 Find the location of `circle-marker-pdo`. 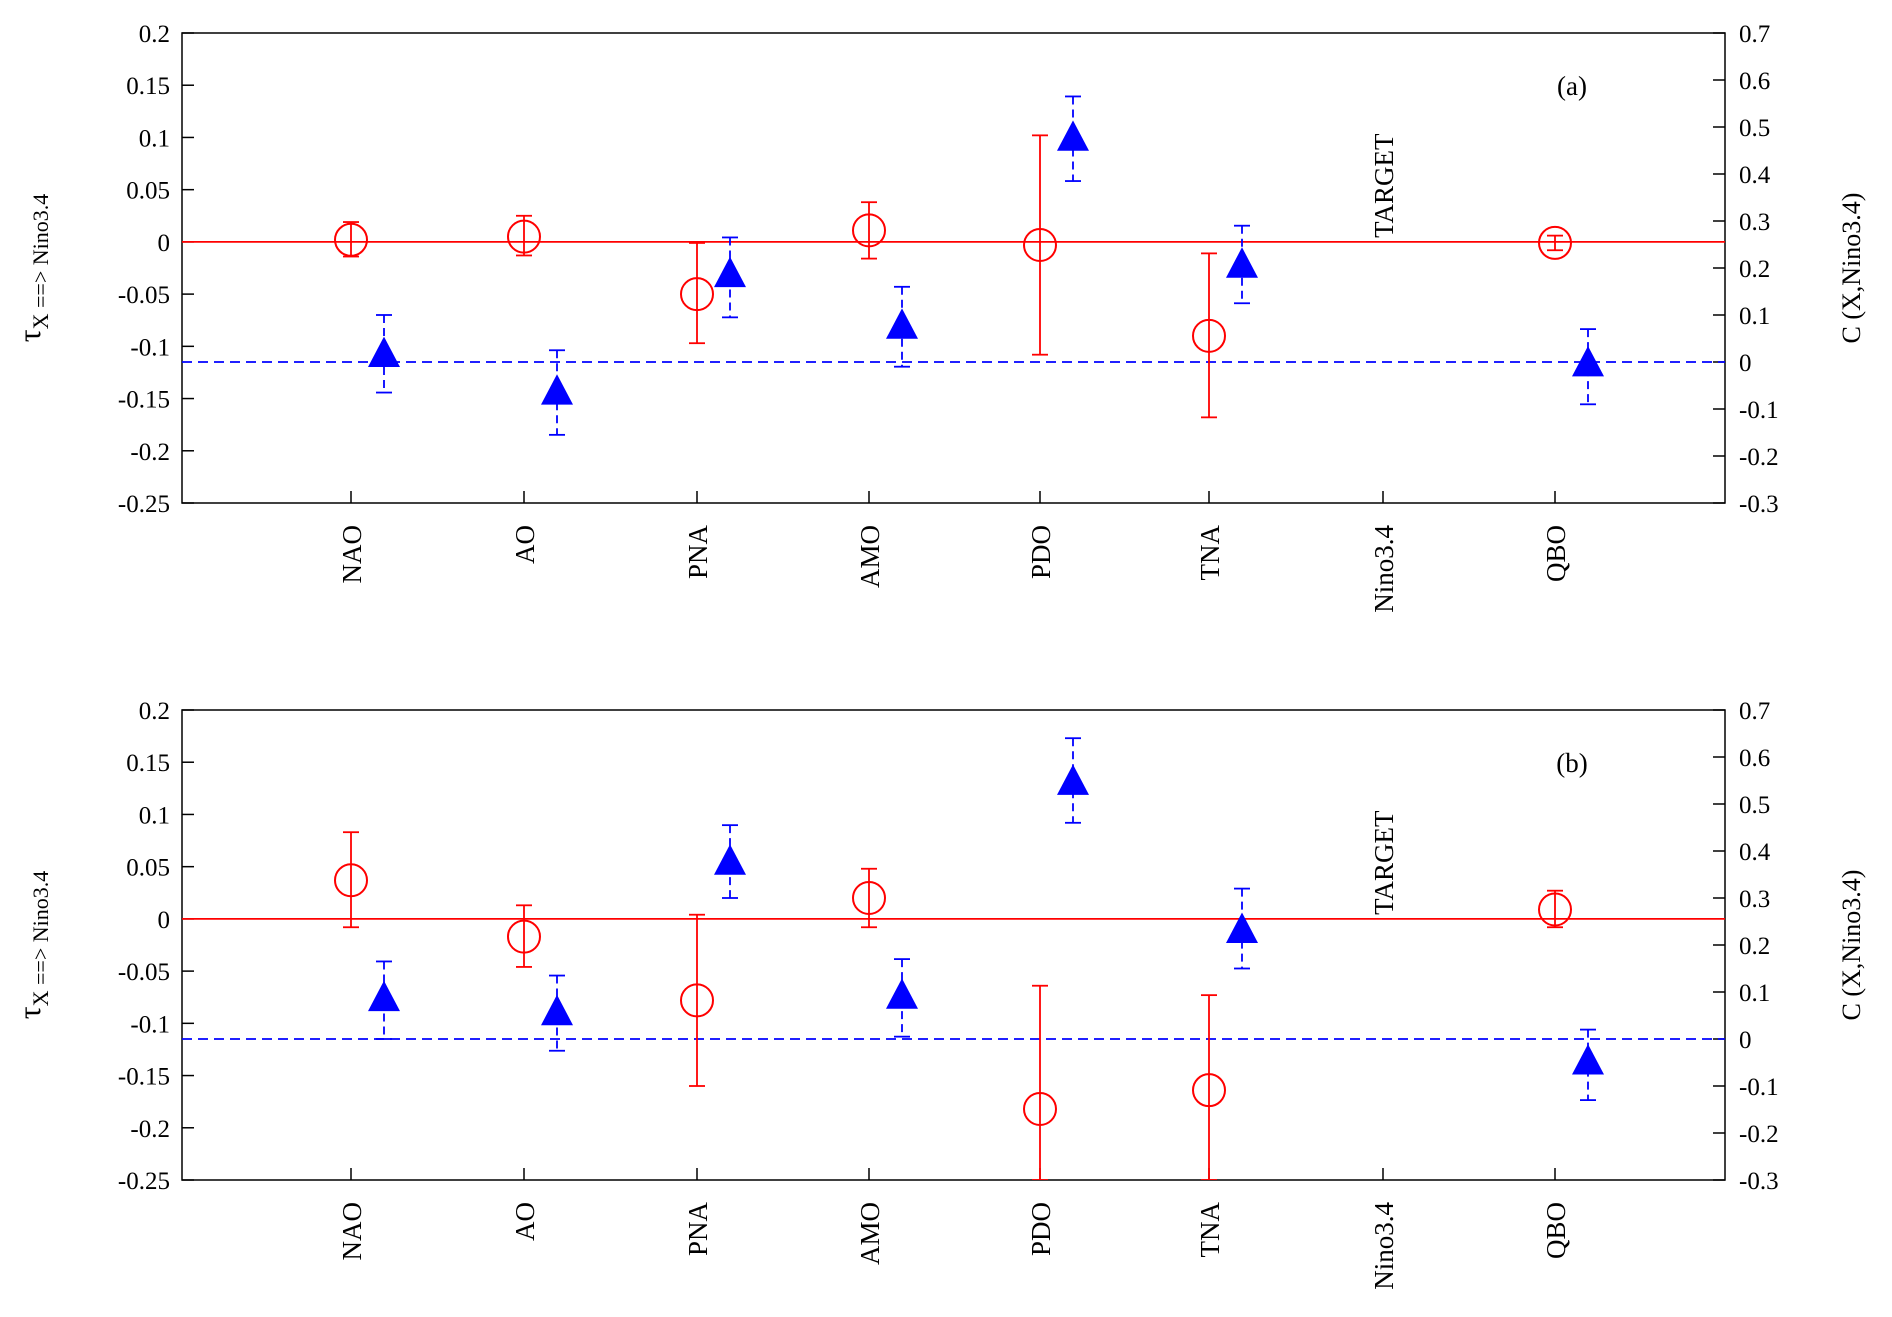

circle-marker-pdo is located at coordinates (1040, 245).